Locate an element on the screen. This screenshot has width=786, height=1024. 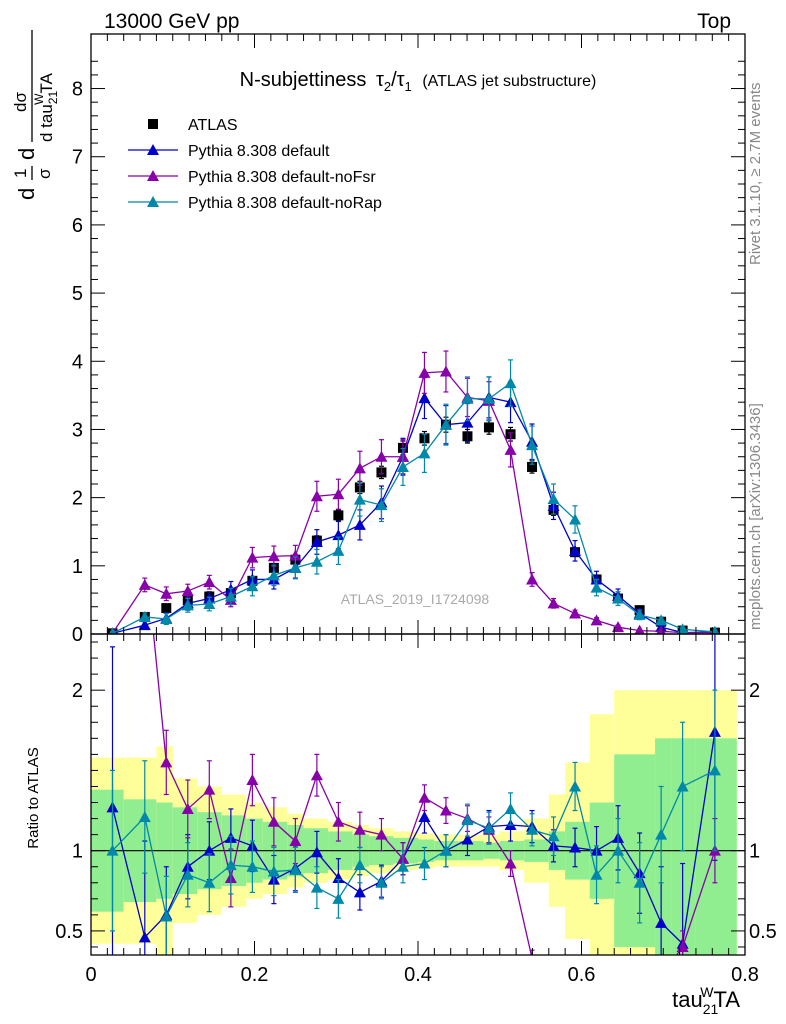
legend-item: Pythia 8.308 default-noFsr is located at coordinates (252, 177).